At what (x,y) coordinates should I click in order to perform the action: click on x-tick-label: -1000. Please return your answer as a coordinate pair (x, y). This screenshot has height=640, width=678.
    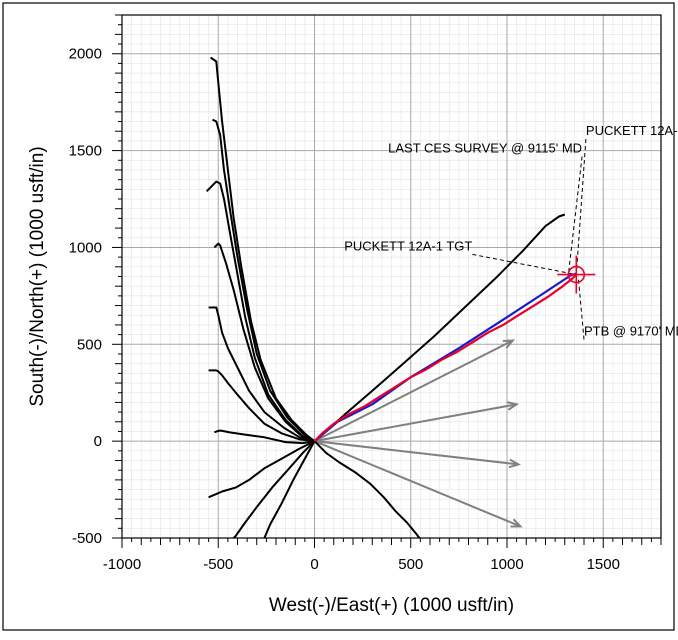
    Looking at the image, I should click on (122, 564).